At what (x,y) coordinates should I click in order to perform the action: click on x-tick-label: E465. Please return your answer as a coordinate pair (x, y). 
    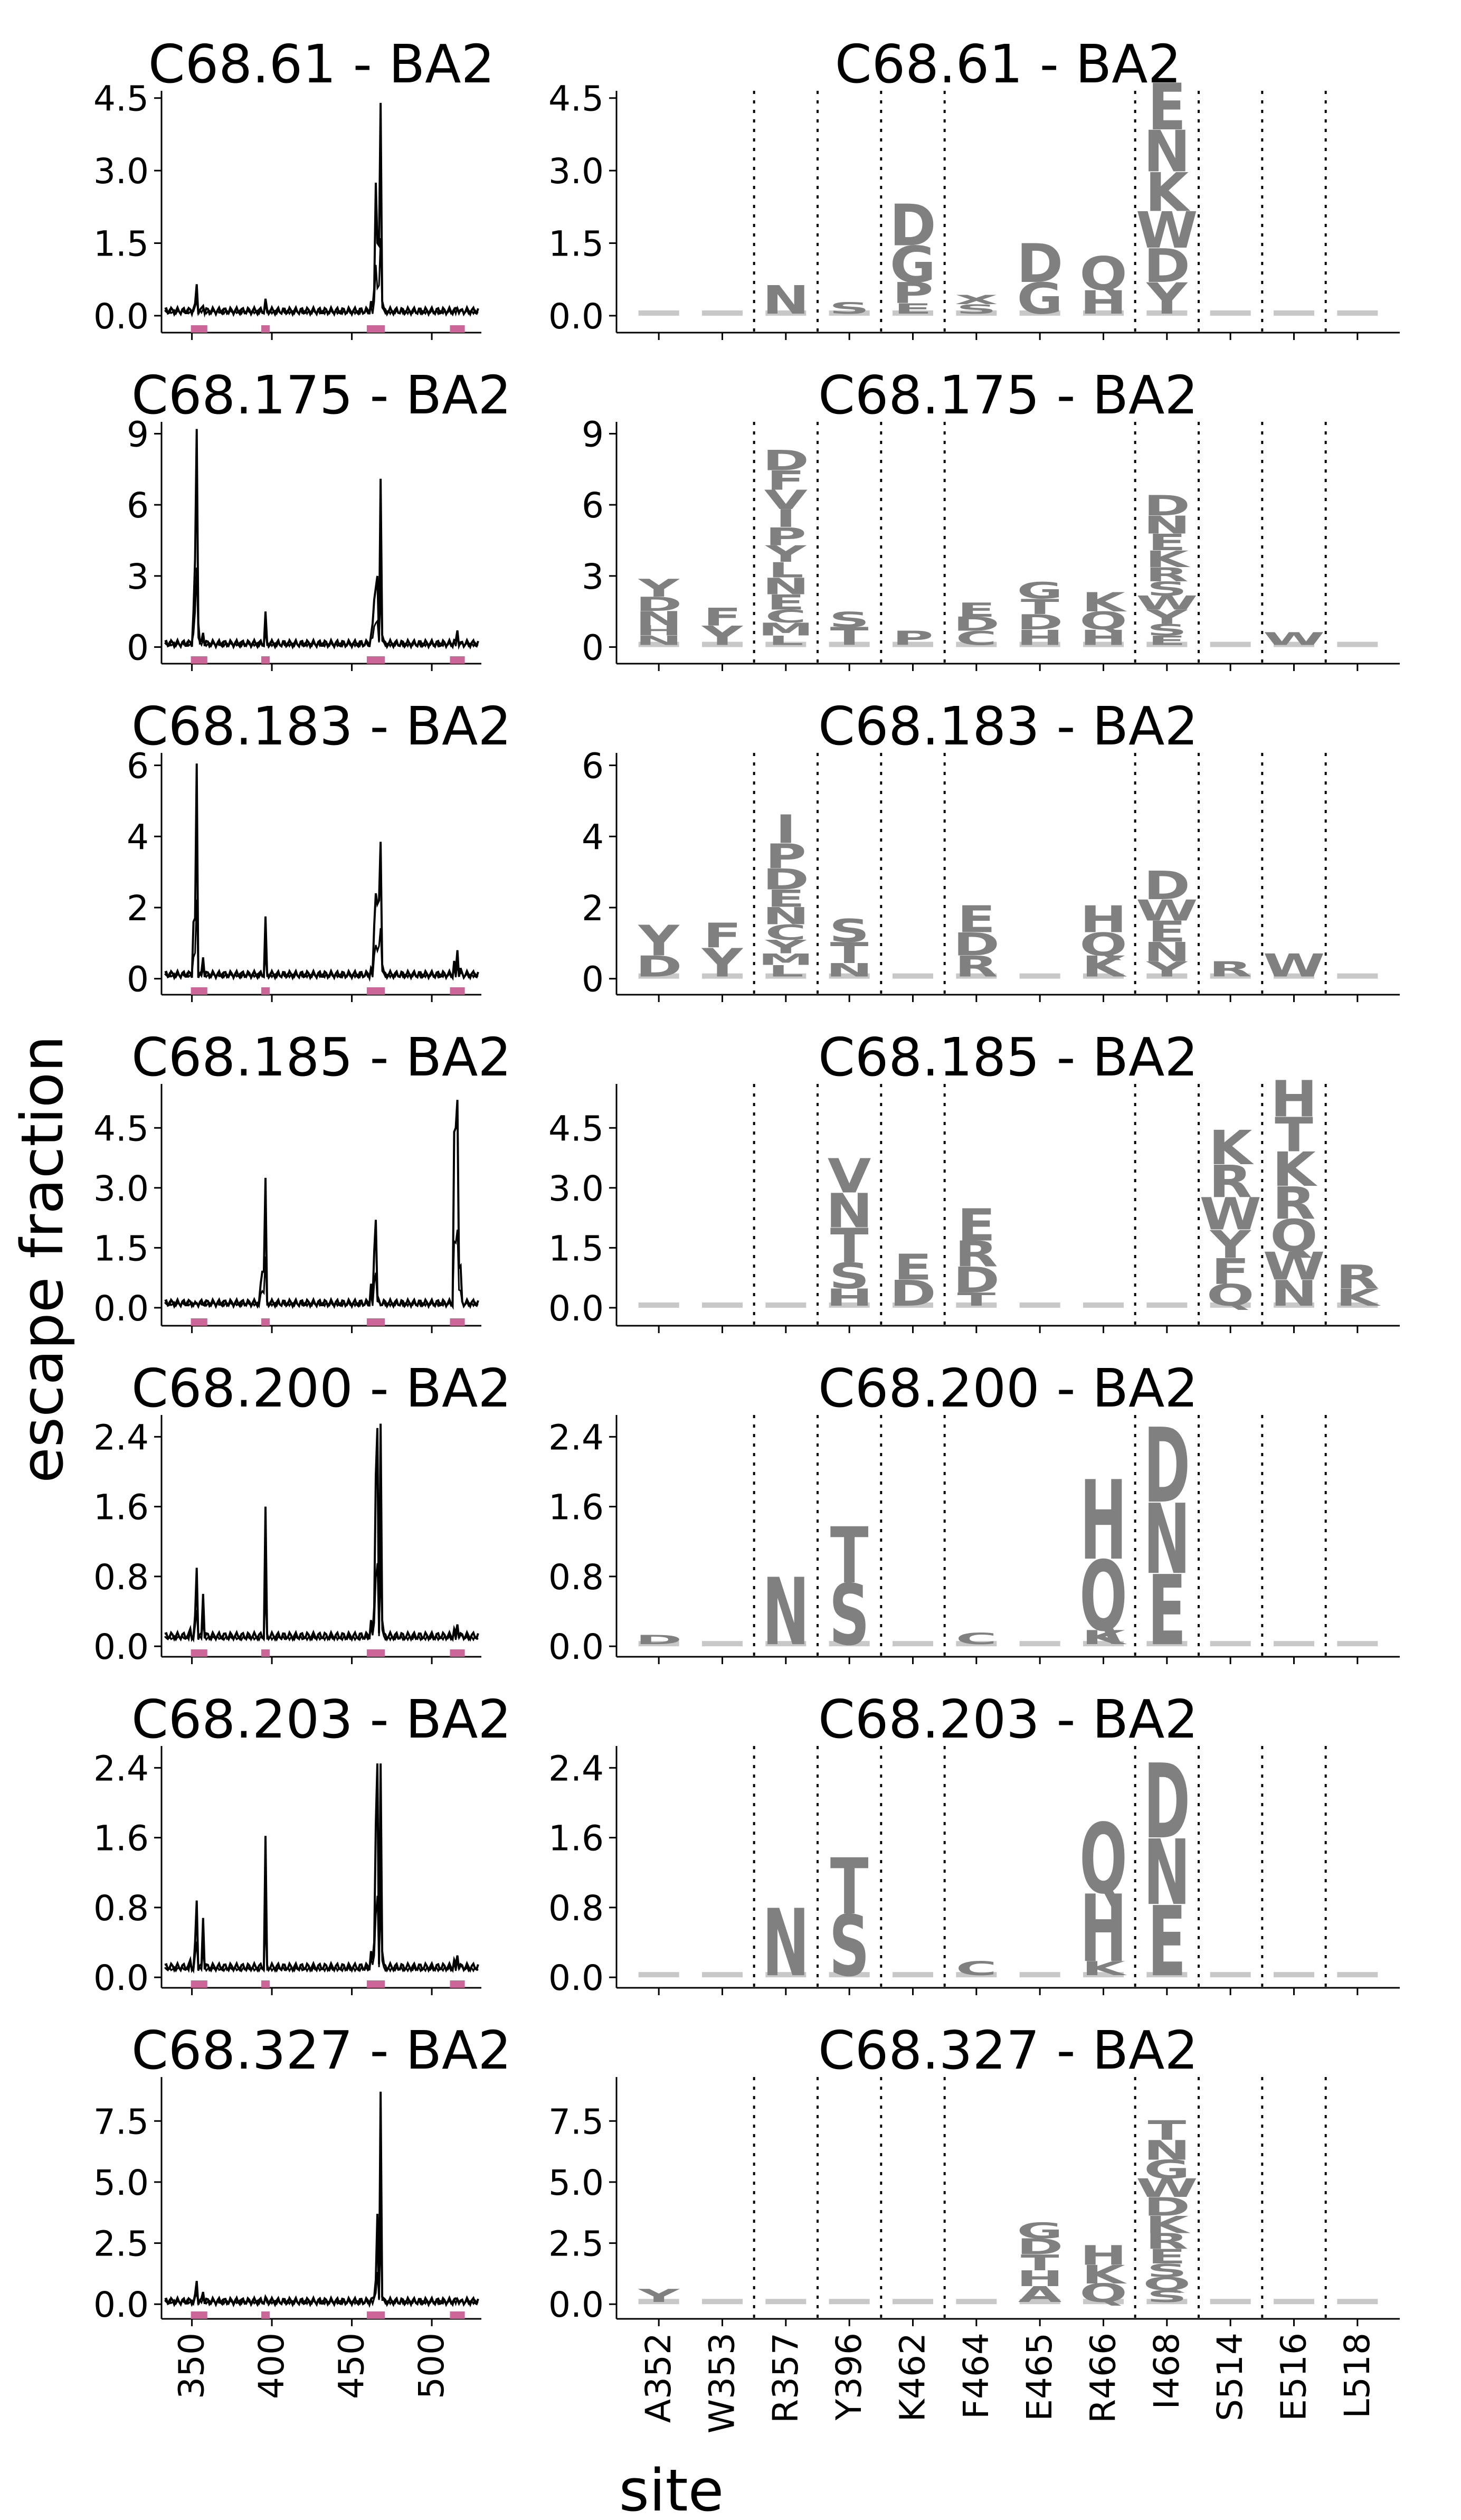
    Looking at the image, I should click on (1039, 2377).